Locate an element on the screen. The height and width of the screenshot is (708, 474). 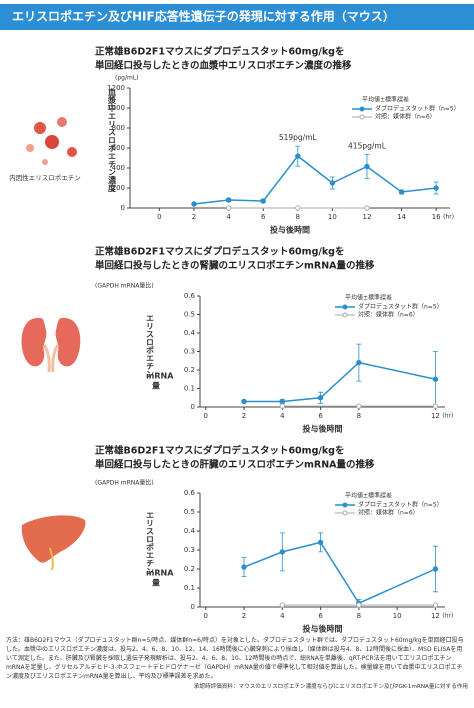
y-tick-label: 400 is located at coordinates (118, 168).